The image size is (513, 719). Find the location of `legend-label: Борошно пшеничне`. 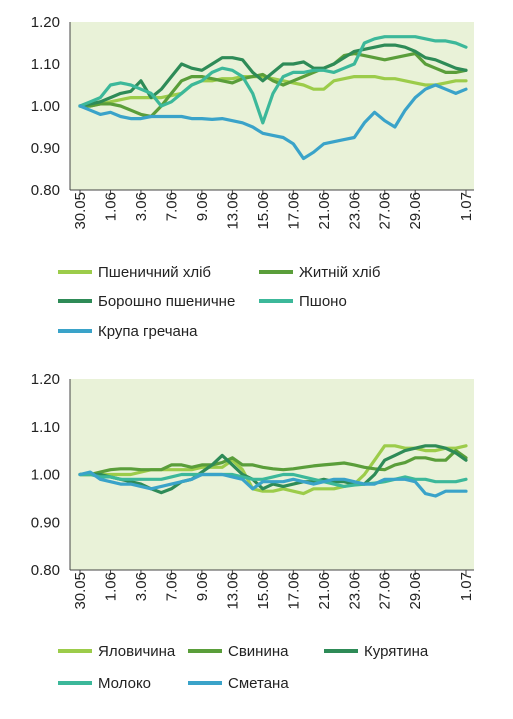

legend-label: Борошно пшеничне is located at coordinates (166, 301).